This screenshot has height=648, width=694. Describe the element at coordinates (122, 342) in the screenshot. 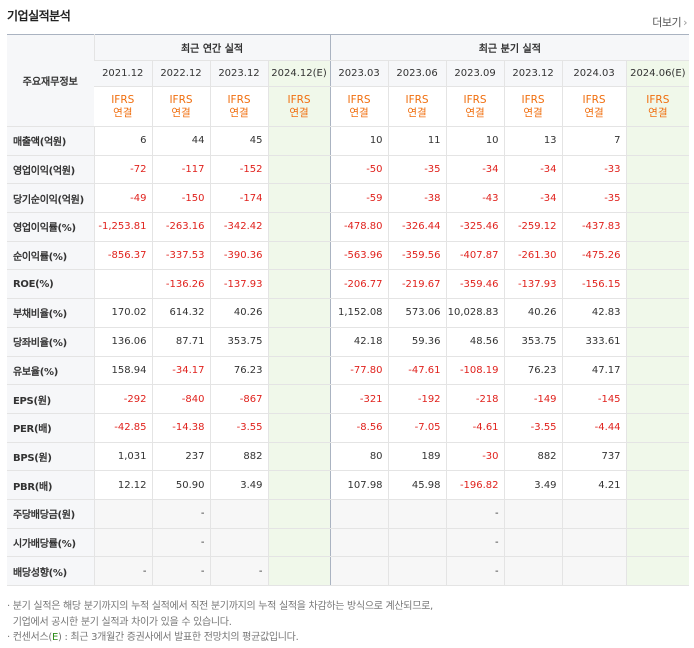

I see `table-cell: 136.06` at that location.